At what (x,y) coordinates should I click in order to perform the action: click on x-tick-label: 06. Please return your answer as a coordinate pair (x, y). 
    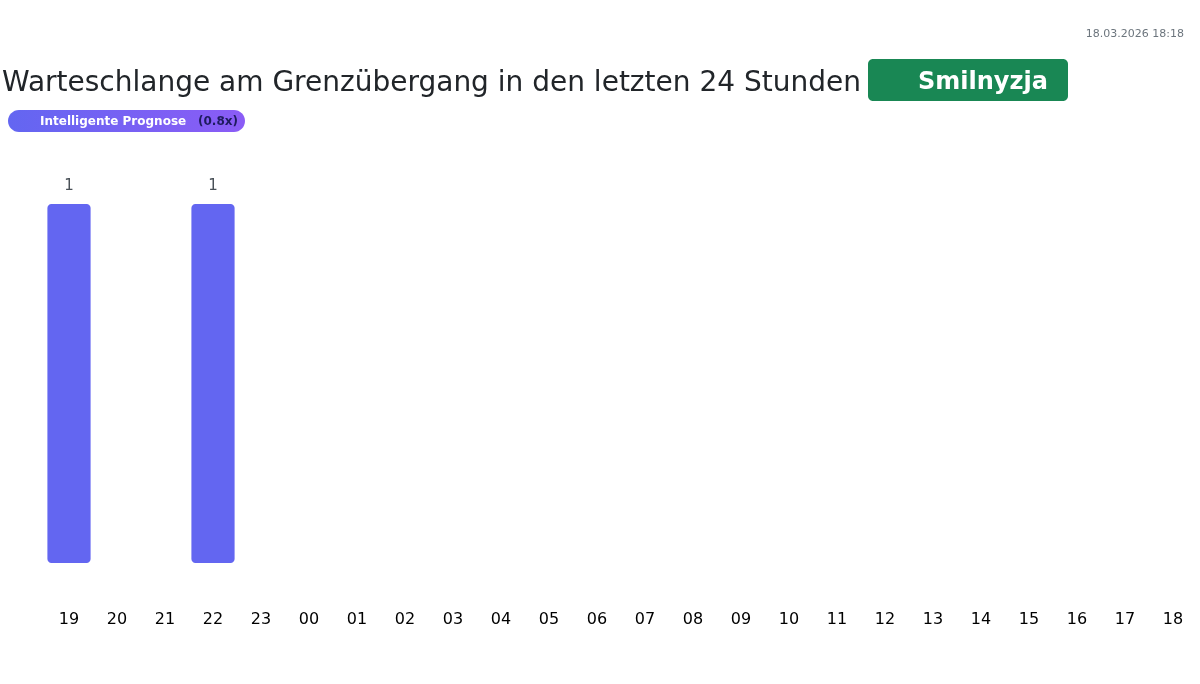
    Looking at the image, I should click on (597, 618).